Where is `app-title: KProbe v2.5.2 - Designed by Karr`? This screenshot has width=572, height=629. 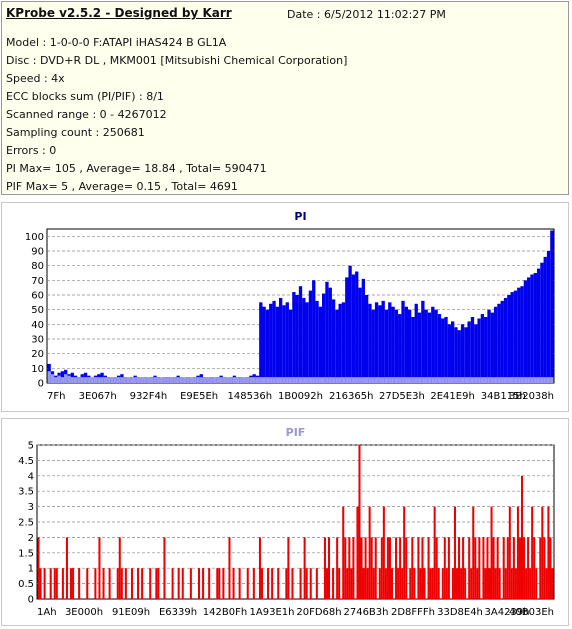 app-title: KProbe v2.5.2 - Designed by Karr is located at coordinates (119, 13).